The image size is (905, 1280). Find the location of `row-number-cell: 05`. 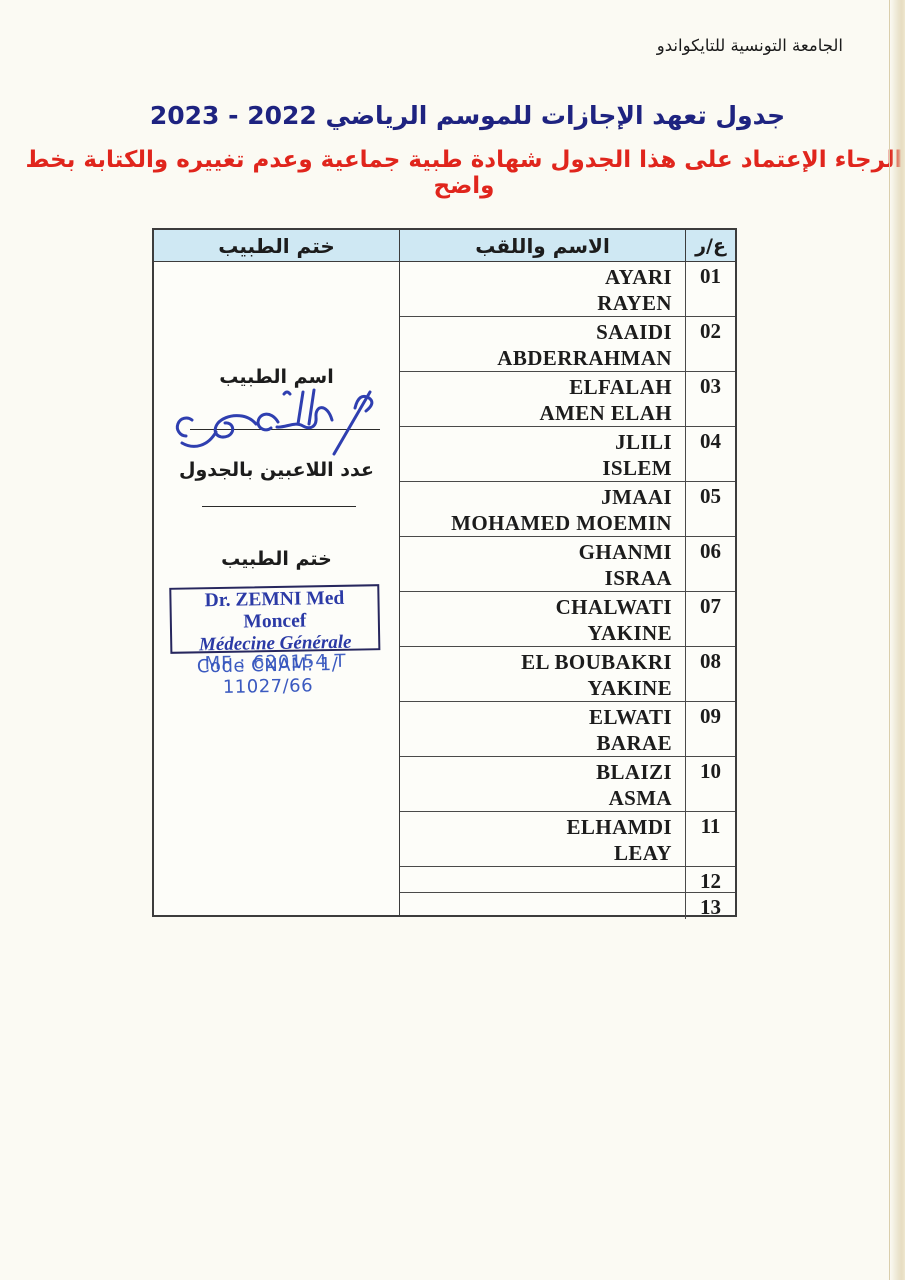

row-number-cell: 05 is located at coordinates (710, 509).